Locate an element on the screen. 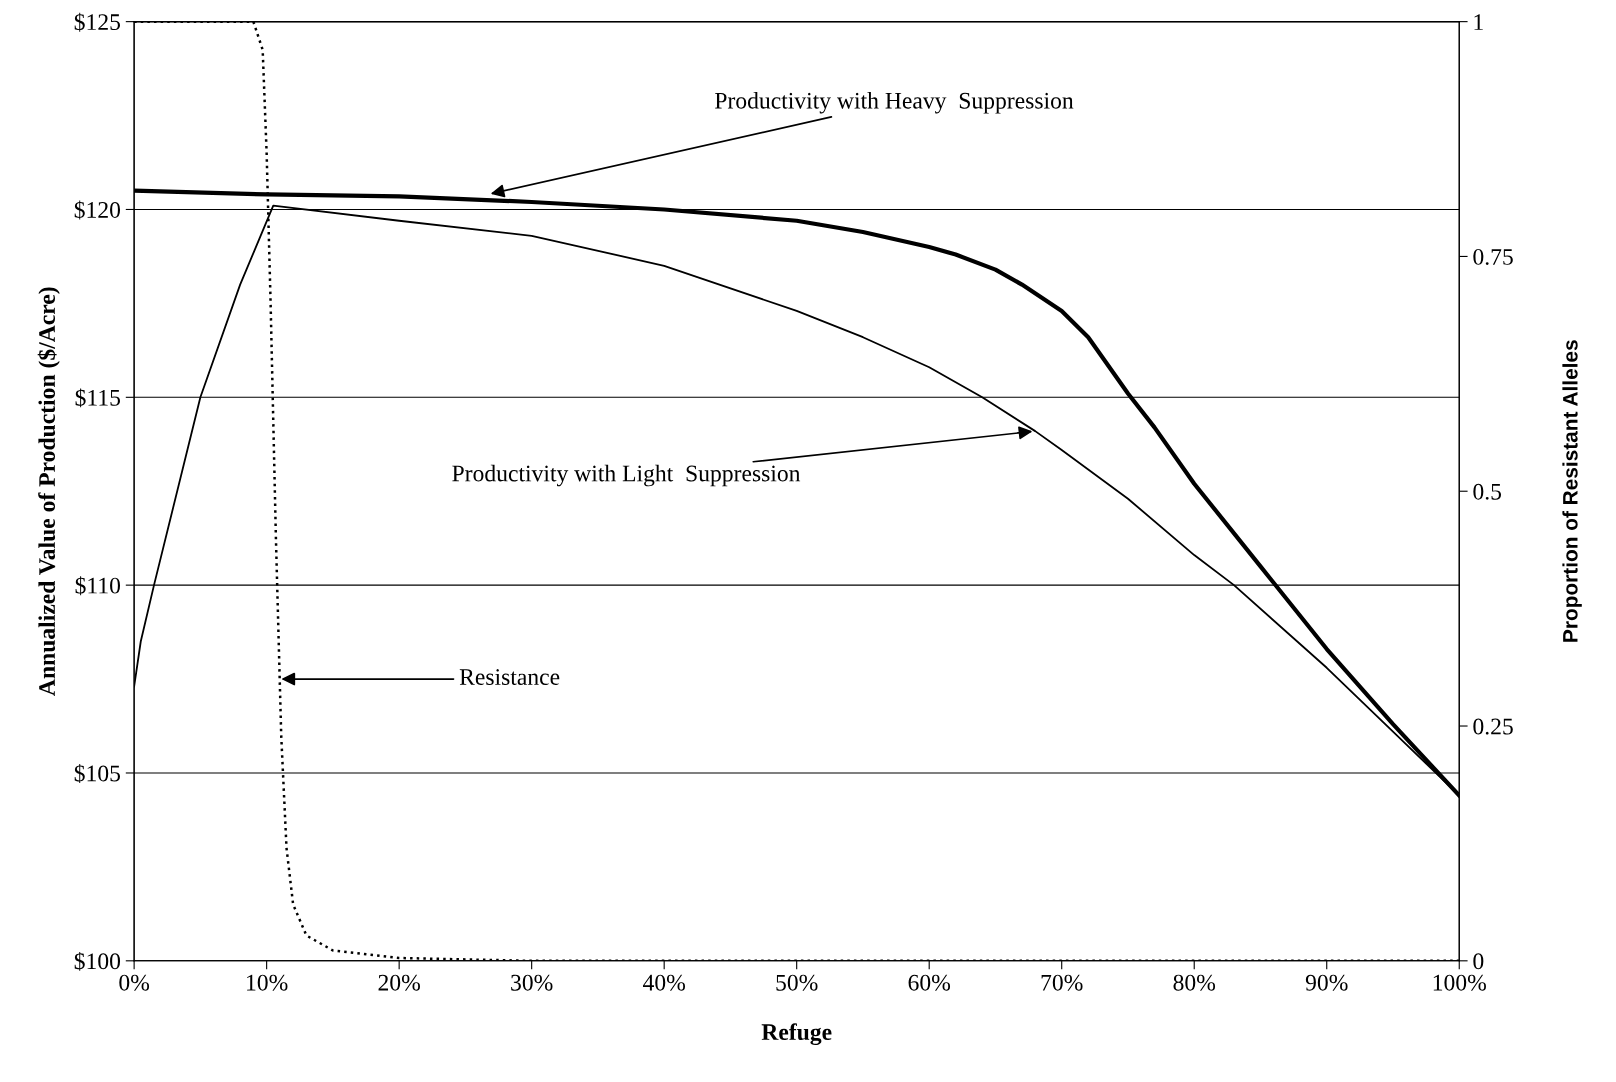  x-tick-label: 10% is located at coordinates (267, 982).